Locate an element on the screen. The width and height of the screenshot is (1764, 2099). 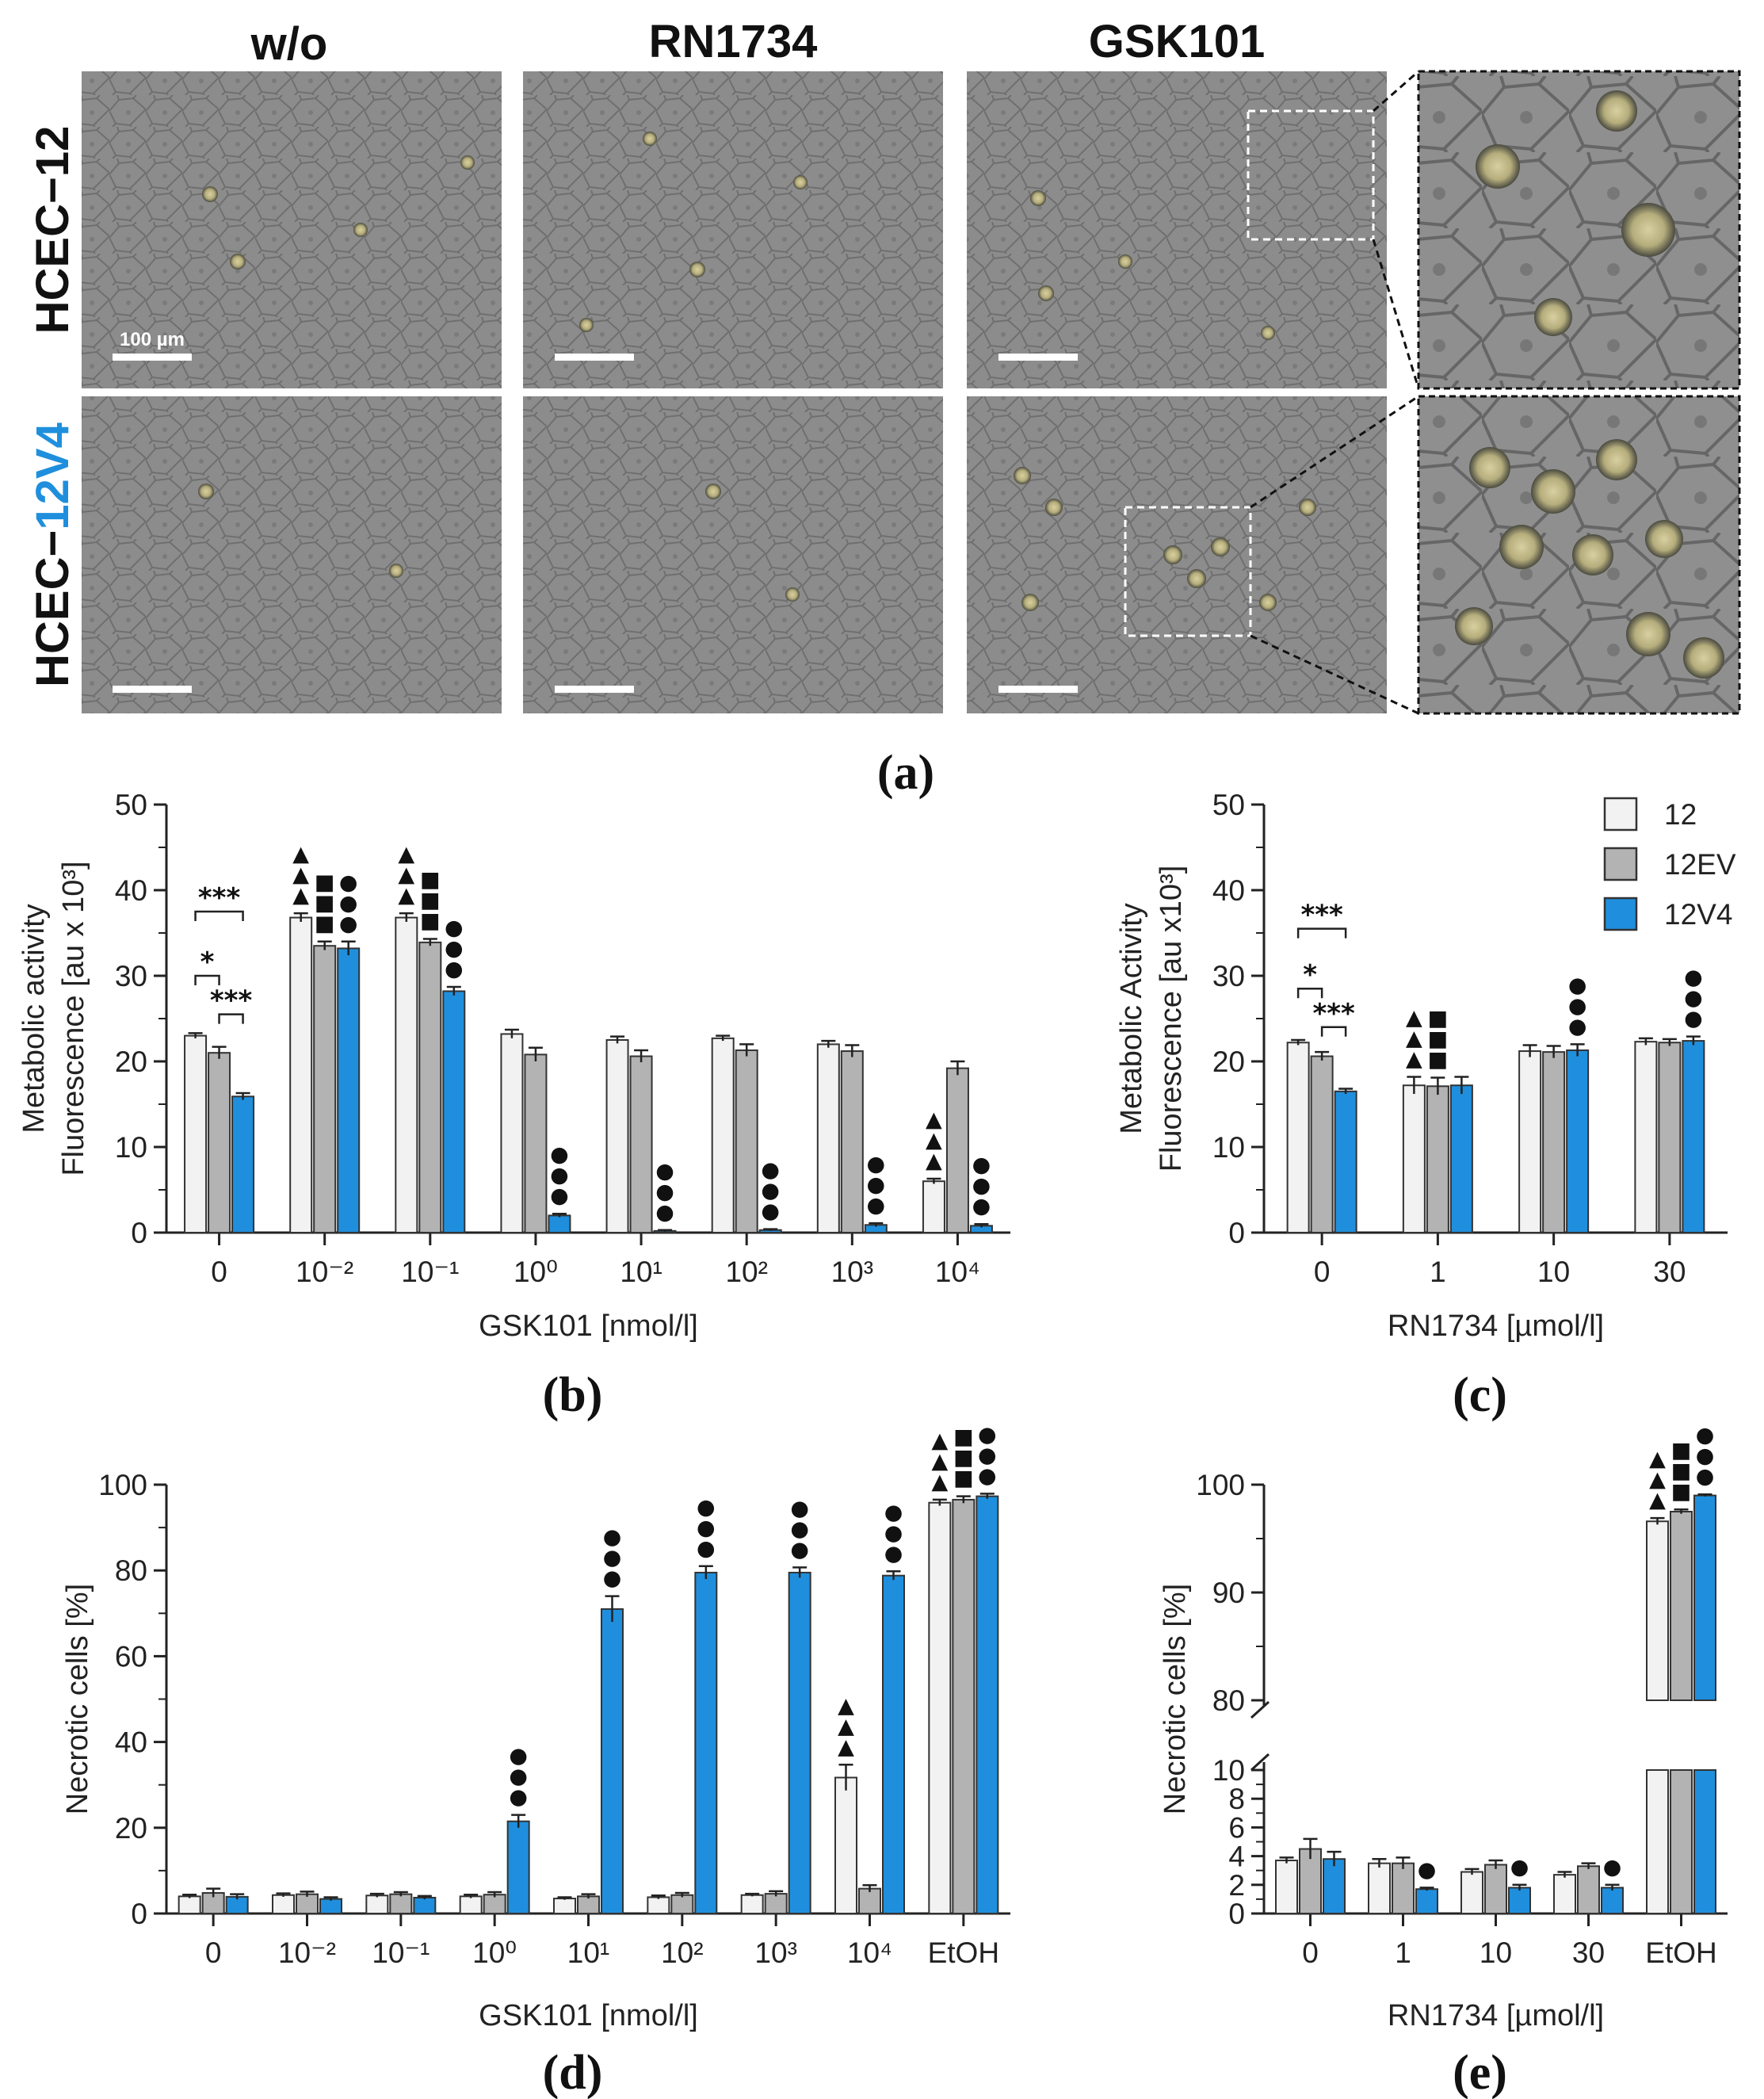
significance-bracket is located at coordinates (1333, 1031).